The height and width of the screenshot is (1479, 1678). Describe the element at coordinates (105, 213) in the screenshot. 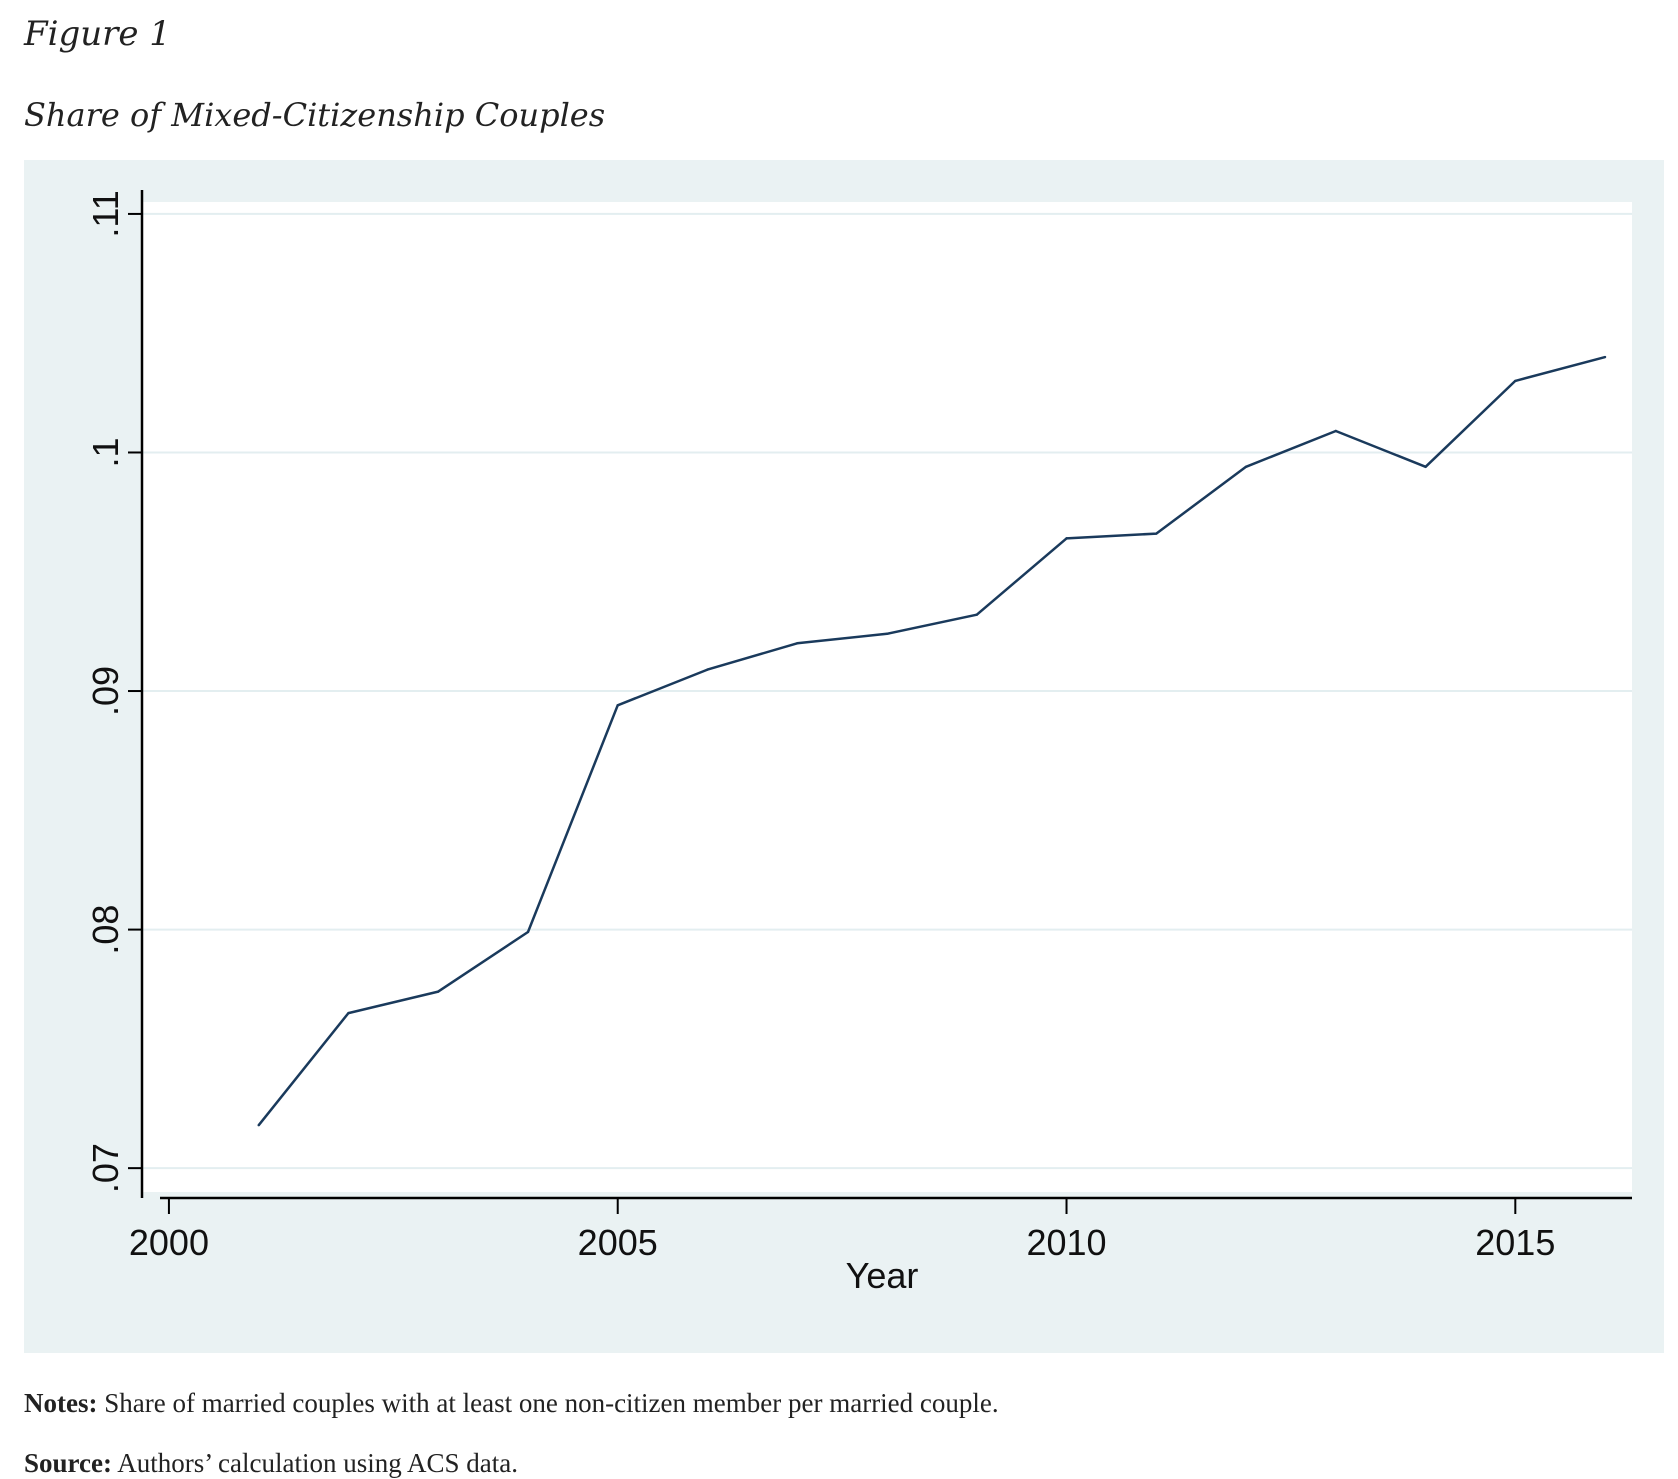

I see `y-tick-label: .11` at that location.